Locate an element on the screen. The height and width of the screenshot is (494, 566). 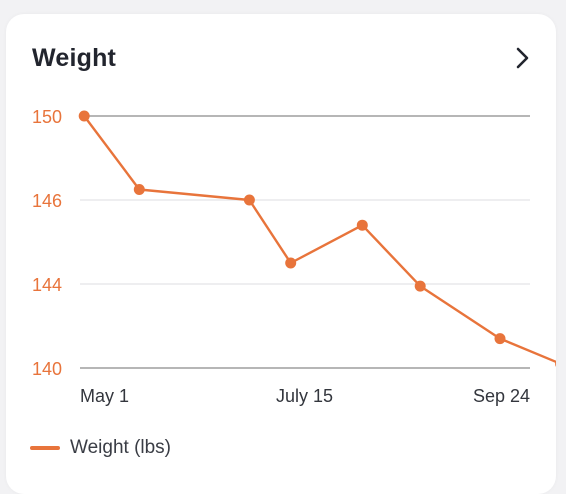
y-tick-label: 150 is located at coordinates (47, 117).